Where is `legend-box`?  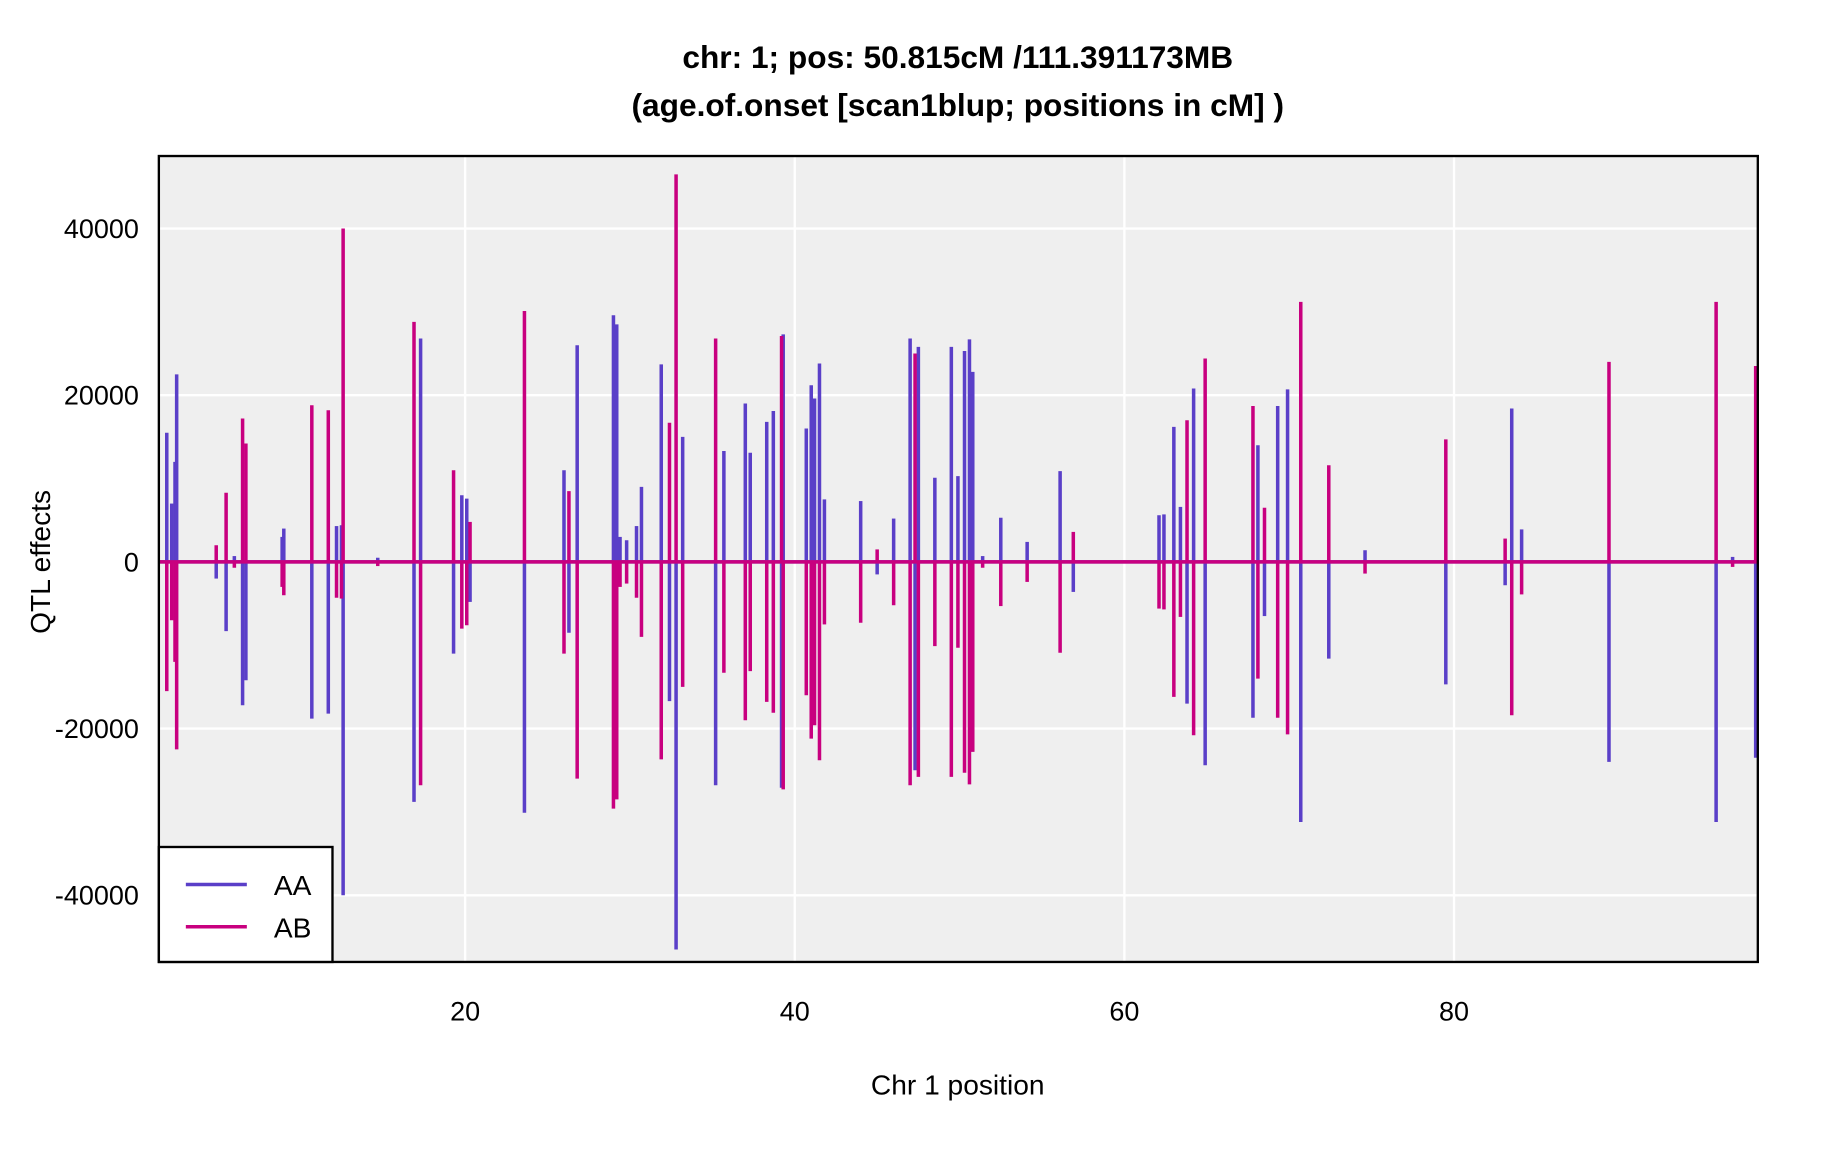
legend-box is located at coordinates (245, 904).